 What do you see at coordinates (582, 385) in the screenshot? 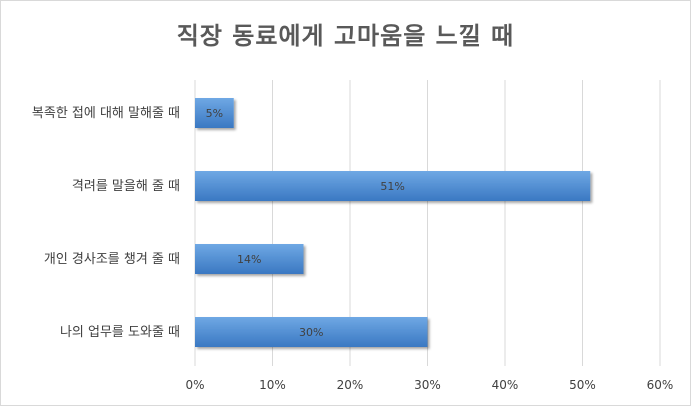
I see `x-tick-label: 50%` at bounding box center [582, 385].